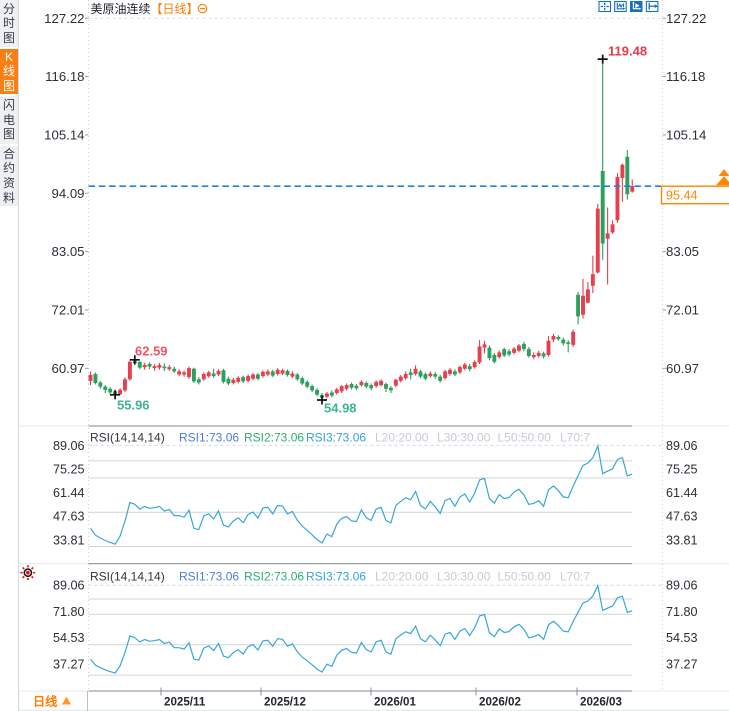  What do you see at coordinates (340, 408) in the screenshot?
I see `svg-text: 54.98` at bounding box center [340, 408].